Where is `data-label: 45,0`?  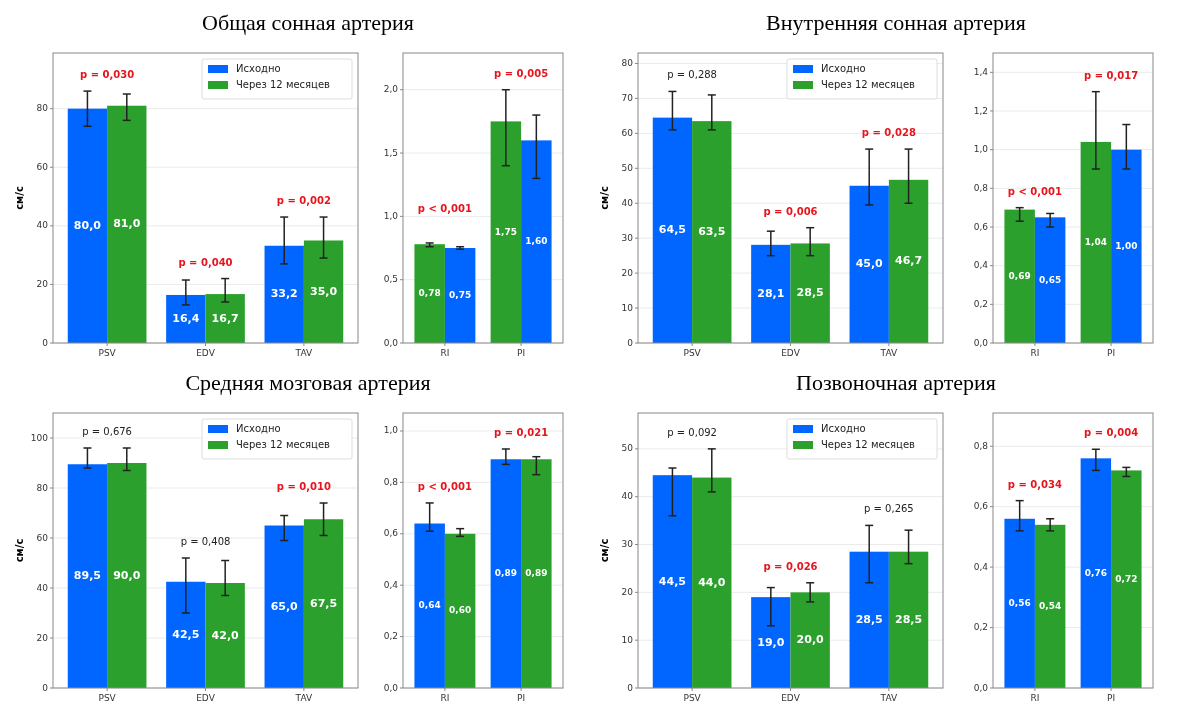 data-label: 45,0 is located at coordinates (869, 264).